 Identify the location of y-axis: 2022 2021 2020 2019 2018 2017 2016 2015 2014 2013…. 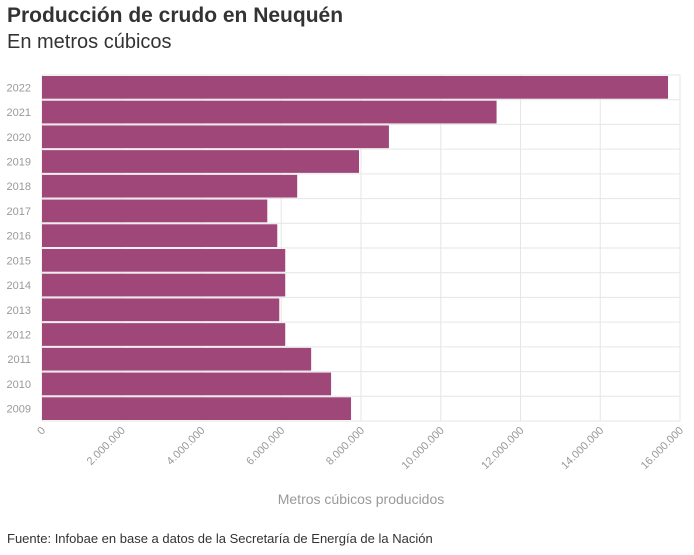
(19, 248).